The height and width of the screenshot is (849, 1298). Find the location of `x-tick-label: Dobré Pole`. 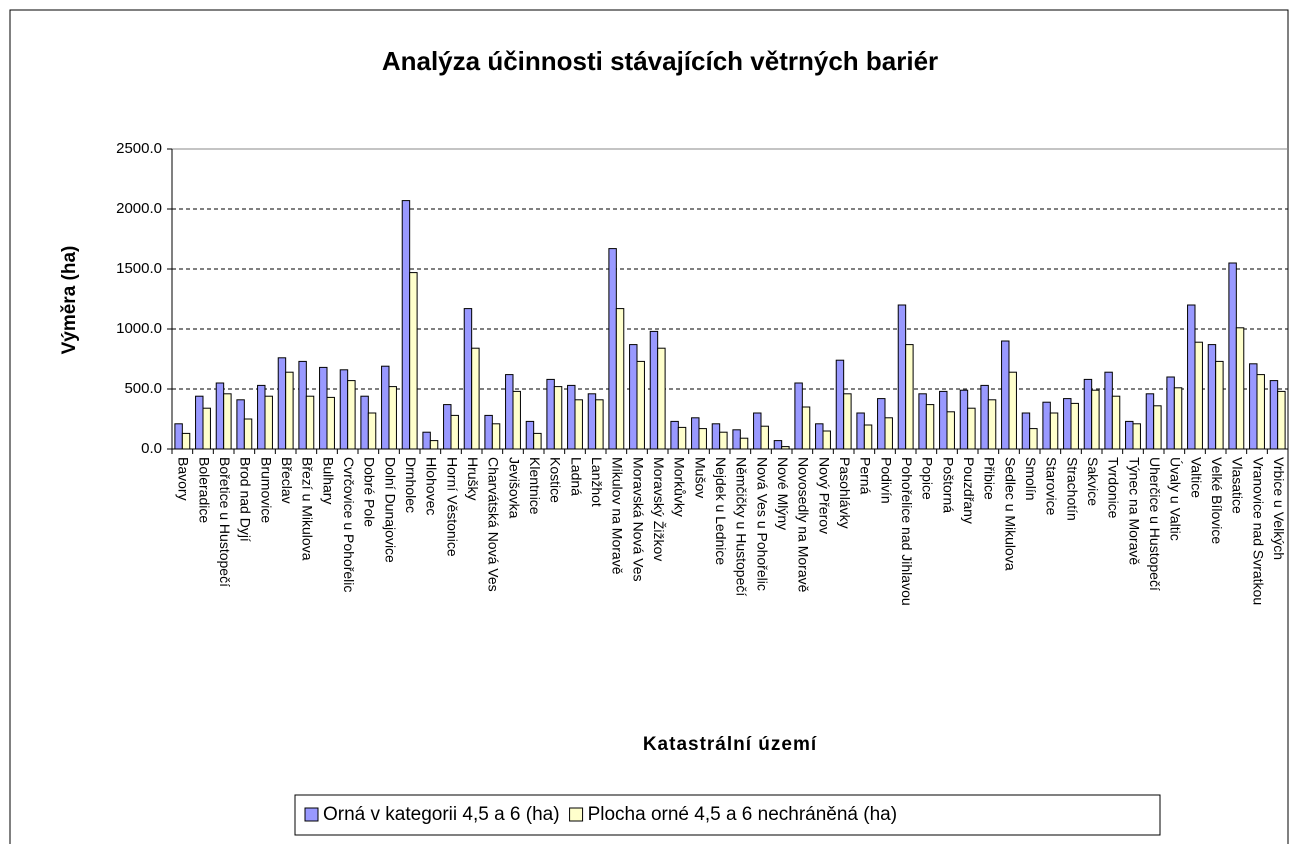

x-tick-label: Dobré Pole is located at coordinates (370, 492).